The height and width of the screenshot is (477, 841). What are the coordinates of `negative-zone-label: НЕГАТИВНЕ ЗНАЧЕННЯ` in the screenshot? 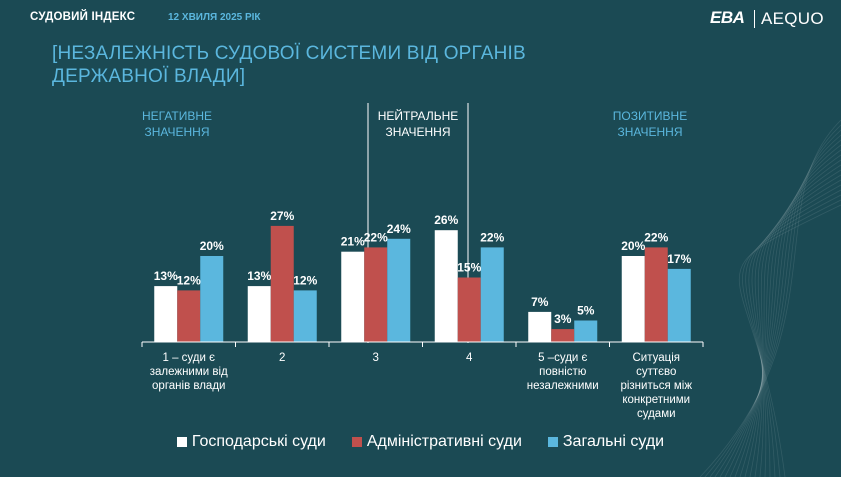 It's located at (177, 124).